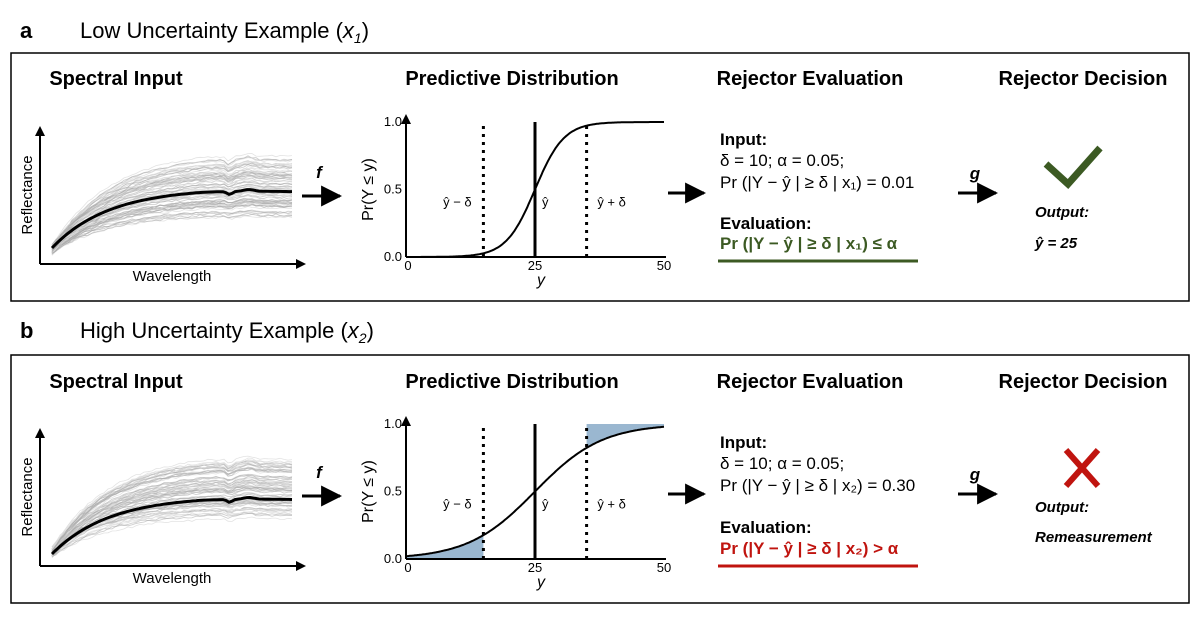 Image resolution: width=1200 pixels, height=628 pixels. Describe the element at coordinates (172, 578) in the screenshot. I see `spectral-x-label: Wavelength` at that location.